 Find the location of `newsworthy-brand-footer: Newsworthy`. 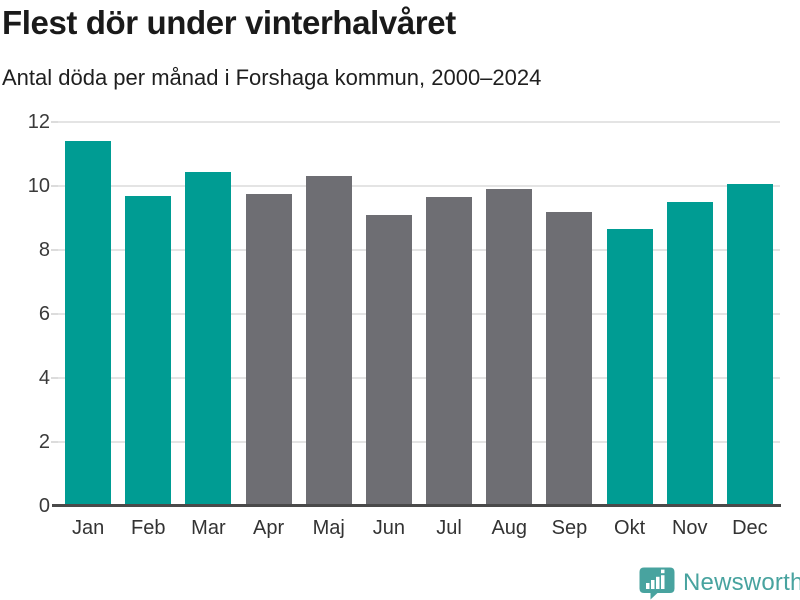

newsworthy-brand-footer: Newsworthy is located at coordinates (719, 582).